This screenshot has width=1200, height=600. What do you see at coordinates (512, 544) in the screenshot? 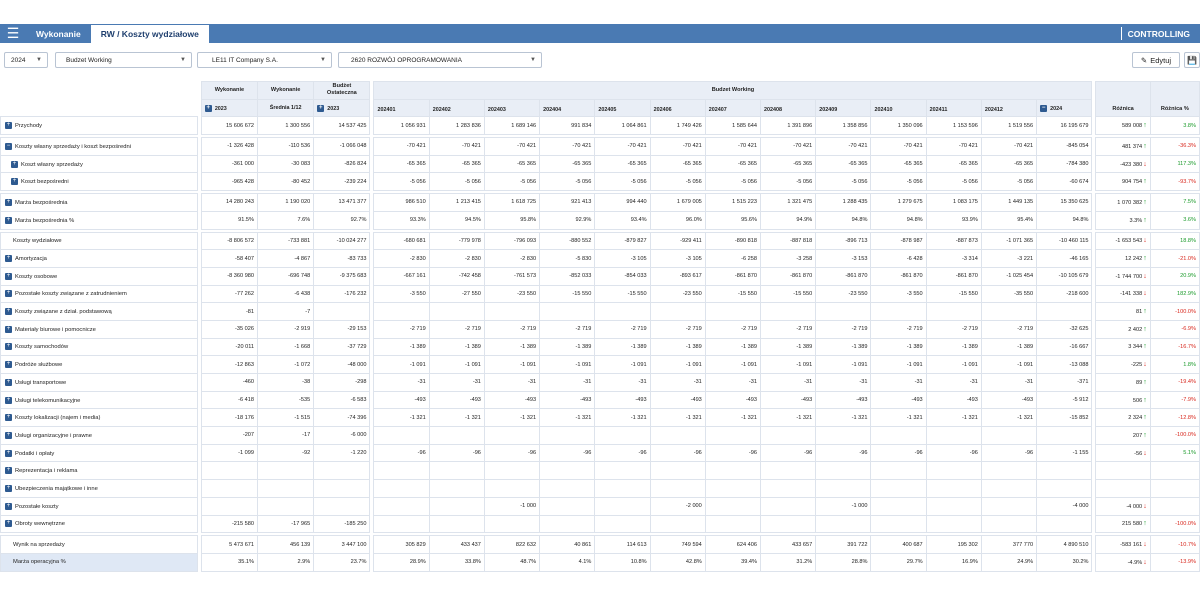
I see `table-cell: 822 632` at bounding box center [512, 544].